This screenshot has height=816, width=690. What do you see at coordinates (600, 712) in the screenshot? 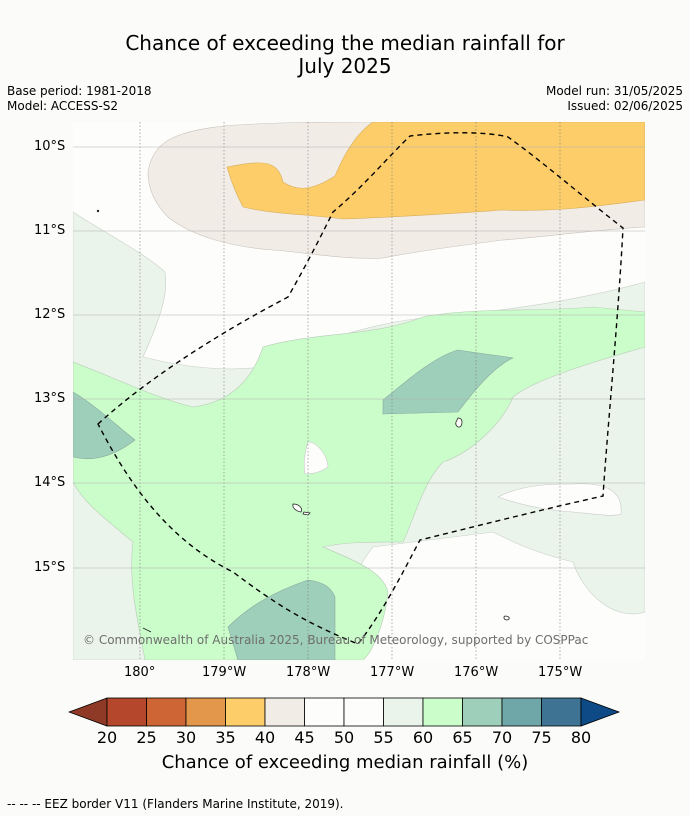
I see `colorbar-extend-high` at bounding box center [600, 712].